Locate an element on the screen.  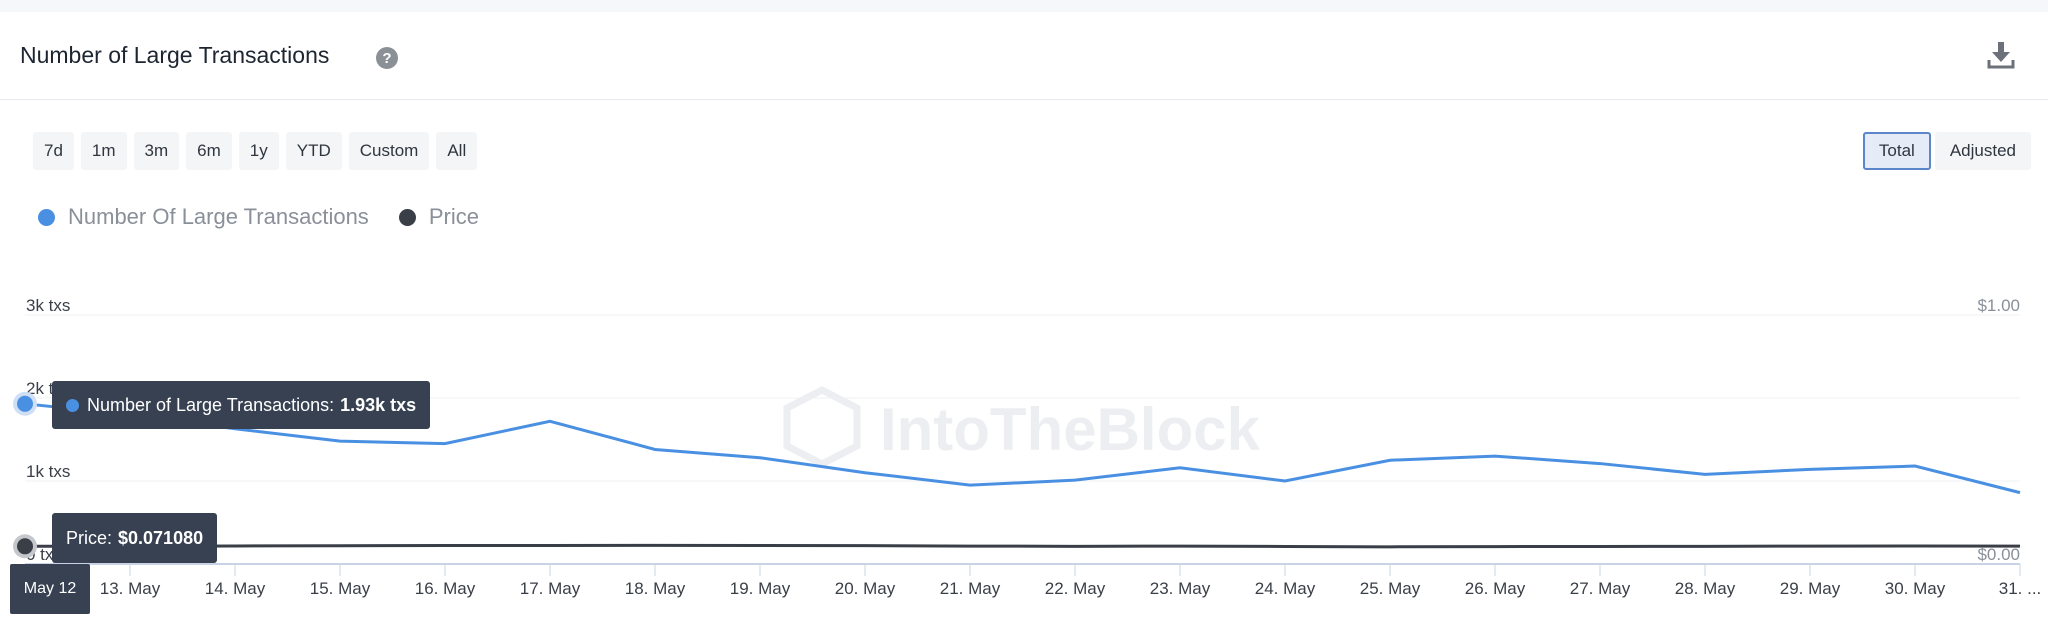
x-tick-label: 29. May is located at coordinates (1810, 588).